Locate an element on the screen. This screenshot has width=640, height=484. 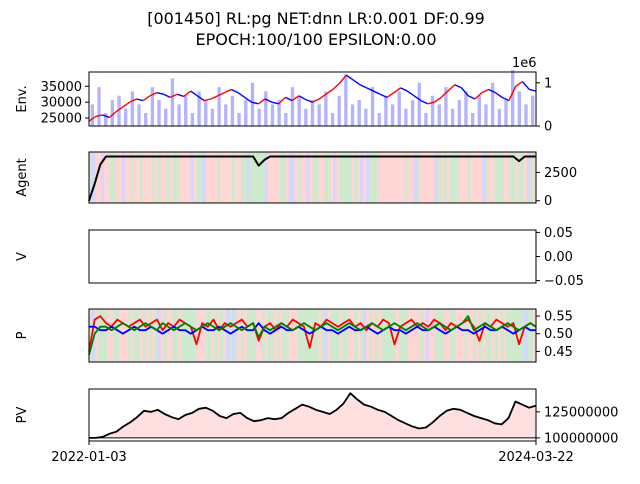
right-tick-label: 2500 is located at coordinates (560, 173).